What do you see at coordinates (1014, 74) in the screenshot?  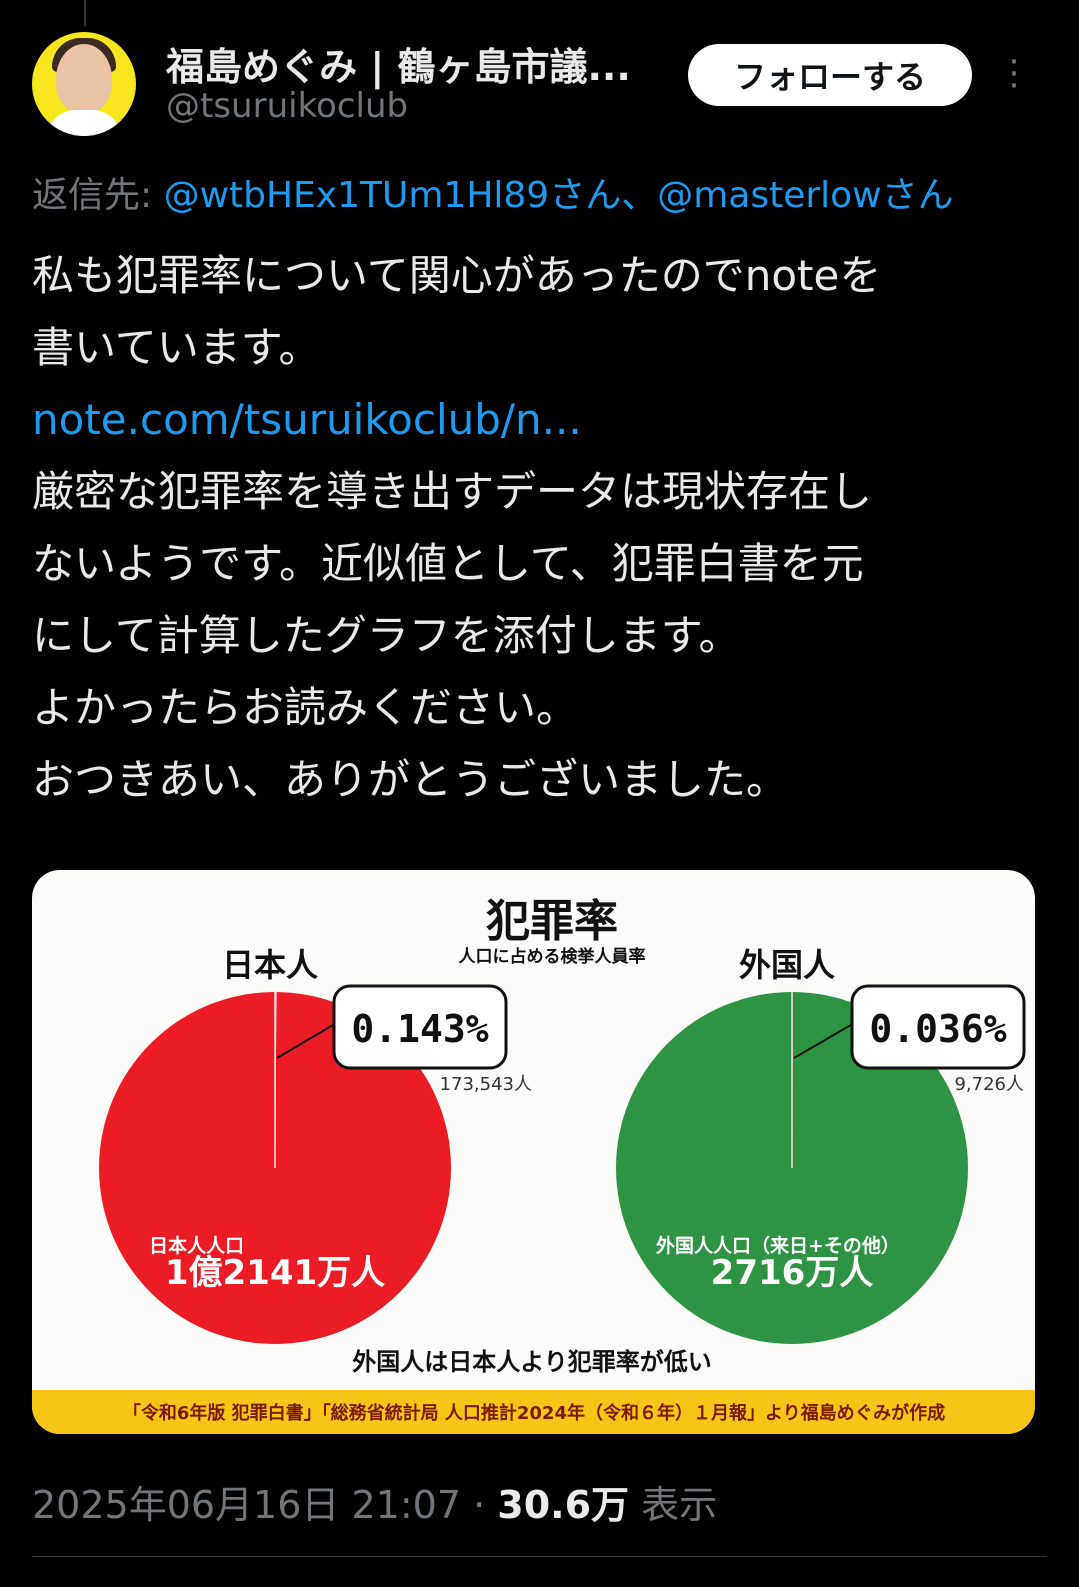 I see `more-icon: · · ·` at bounding box center [1014, 74].